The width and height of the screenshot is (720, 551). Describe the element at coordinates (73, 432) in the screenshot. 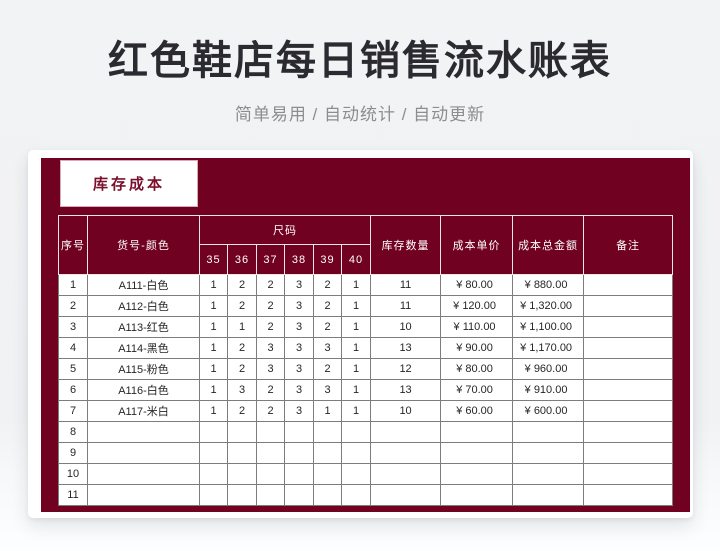

I see `cell-index: 8` at that location.